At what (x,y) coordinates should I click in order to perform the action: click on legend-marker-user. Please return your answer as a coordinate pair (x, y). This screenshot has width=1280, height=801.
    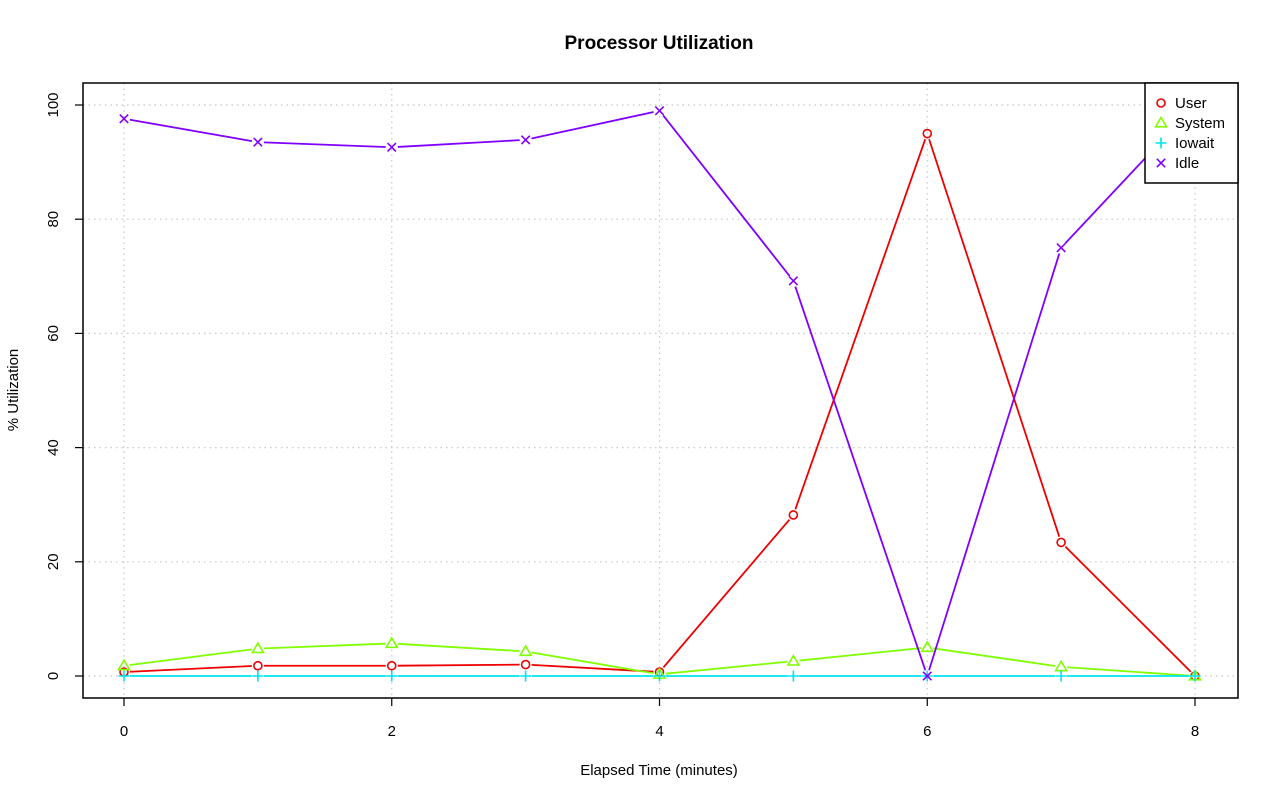
    Looking at the image, I should click on (1161, 103).